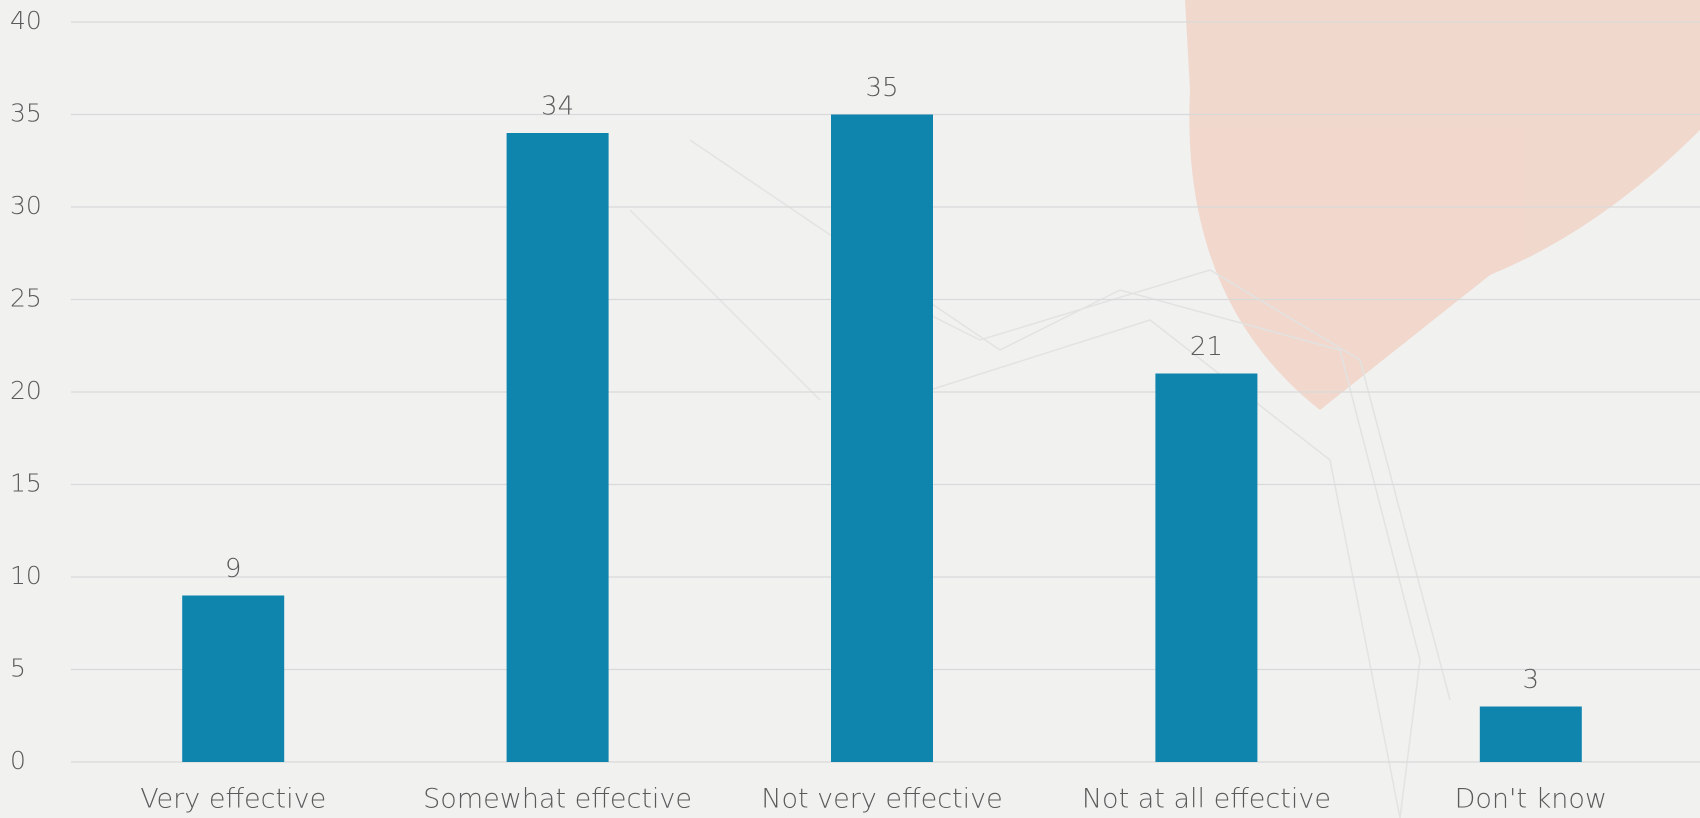  I want to click on y-tick-label: 40, so click(26, 20).